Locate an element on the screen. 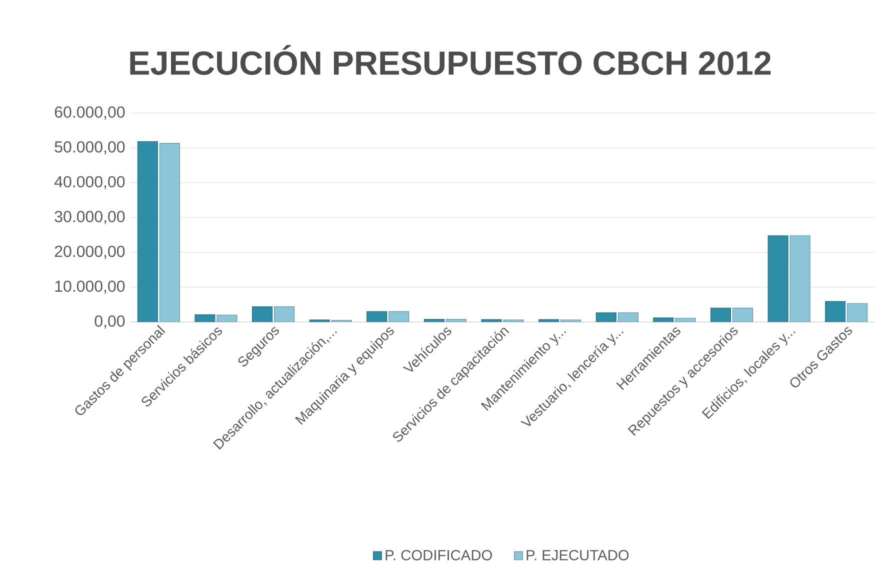 The image size is (886, 576). y-tick-label: 40.000,00 is located at coordinates (89, 183).